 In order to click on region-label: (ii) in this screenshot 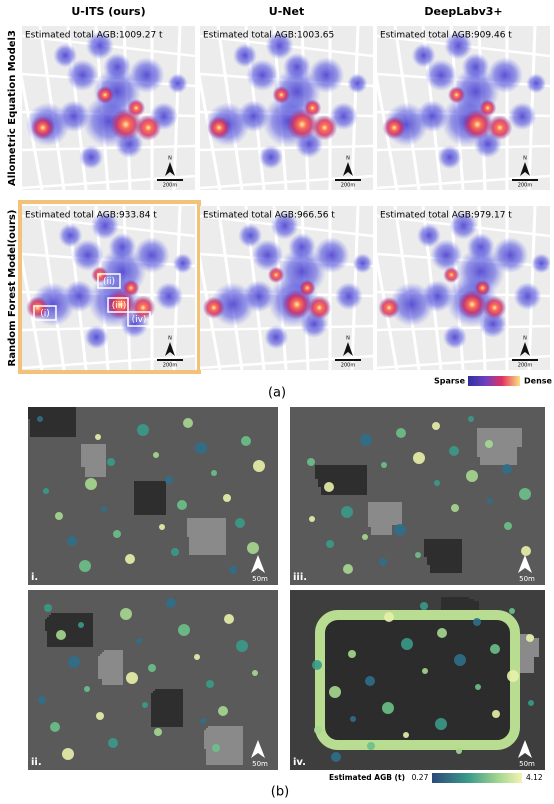, I will do `click(109, 282)`.